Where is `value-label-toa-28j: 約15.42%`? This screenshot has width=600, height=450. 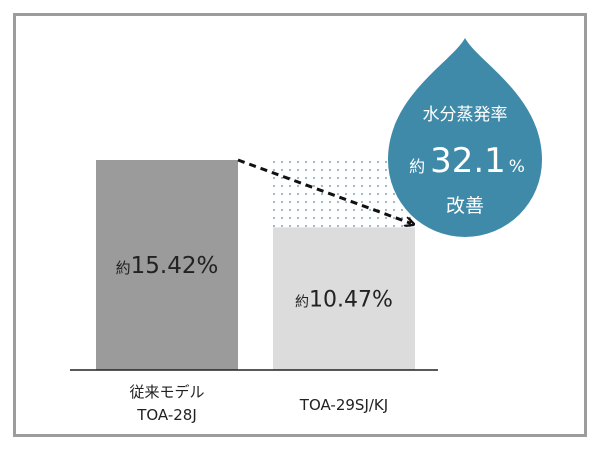 value-label-toa-28j: 約15.42% is located at coordinates (167, 266).